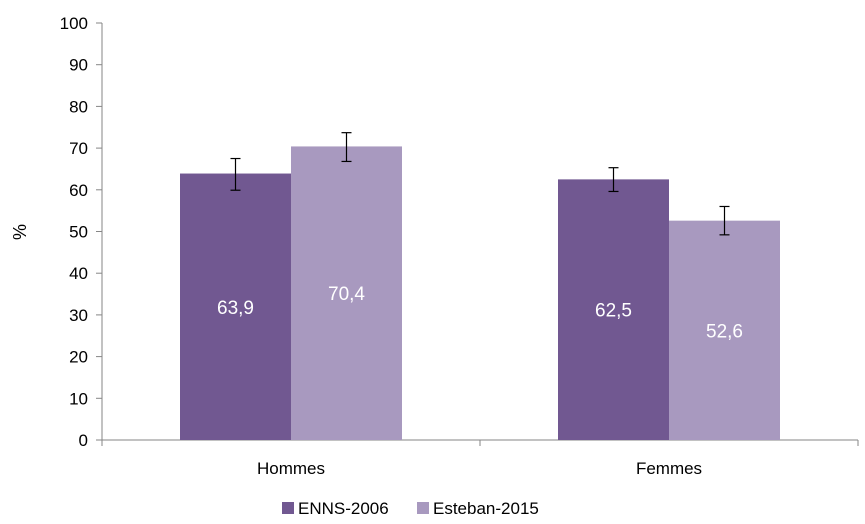 Image resolution: width=865 pixels, height=524 pixels. Describe the element at coordinates (78, 148) in the screenshot. I see `y-tick-label: 70` at that location.